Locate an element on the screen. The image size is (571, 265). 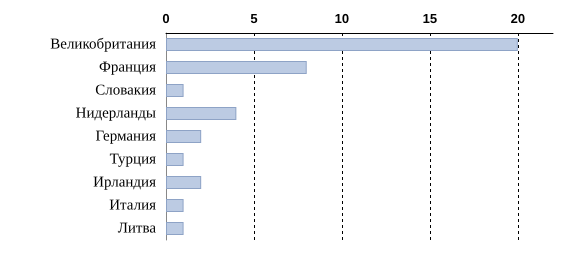
y-tick-label: Италия is located at coordinates (132, 206).